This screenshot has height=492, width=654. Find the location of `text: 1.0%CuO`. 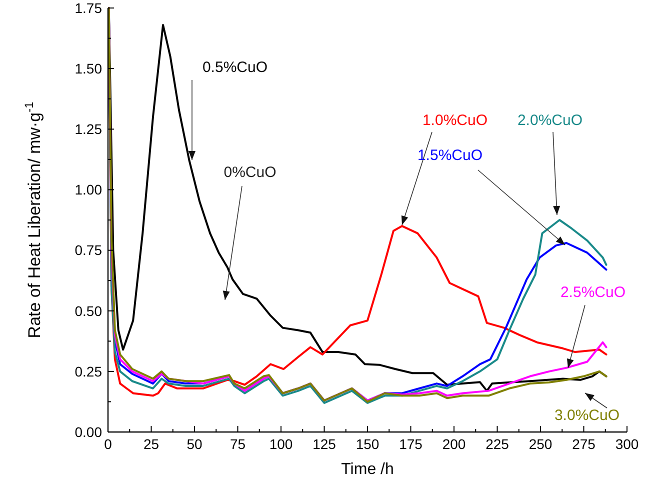

text: 1.0%CuO is located at coordinates (455, 120).